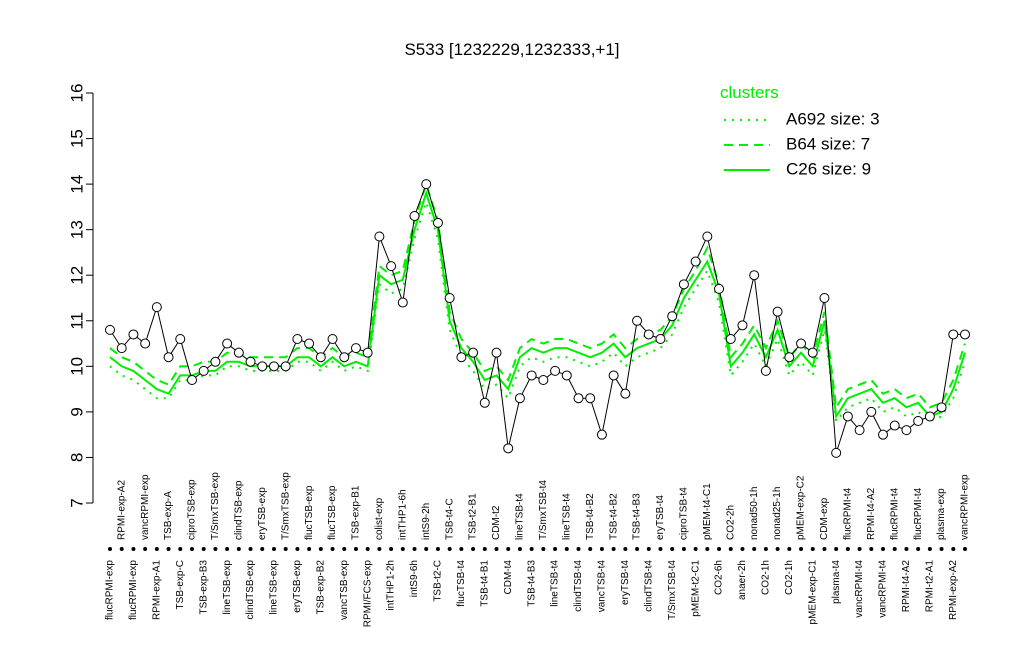 The height and width of the screenshot is (645, 1024). Describe the element at coordinates (121, 510) in the screenshot. I see `x-tick-label: RPMI-exp-A2` at that location.